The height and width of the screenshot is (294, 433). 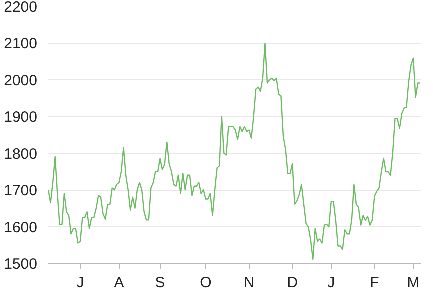 I want to click on x-tick-label: S, so click(x=160, y=283).